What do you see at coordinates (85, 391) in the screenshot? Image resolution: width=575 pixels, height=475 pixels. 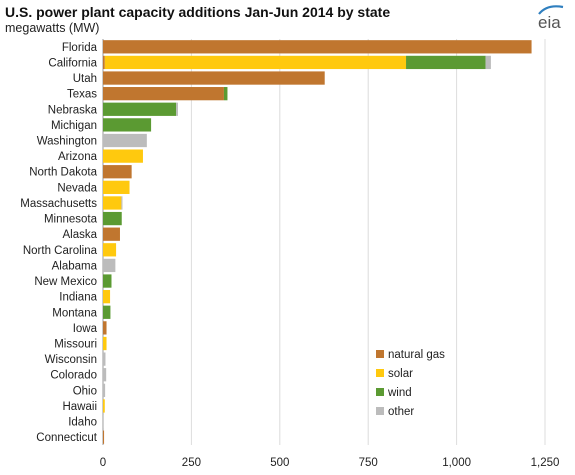 I see `category-label: Ohio` at bounding box center [85, 391].